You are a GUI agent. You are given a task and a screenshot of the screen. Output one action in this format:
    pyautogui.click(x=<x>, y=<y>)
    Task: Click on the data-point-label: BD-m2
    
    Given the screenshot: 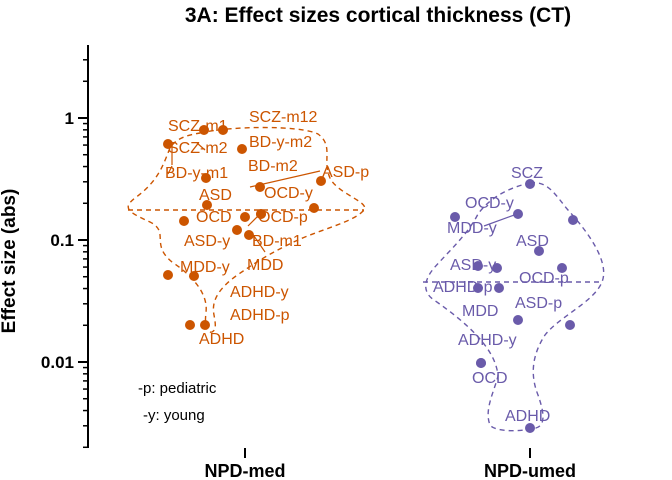 What is the action you would take?
    pyautogui.click(x=273, y=166)
    